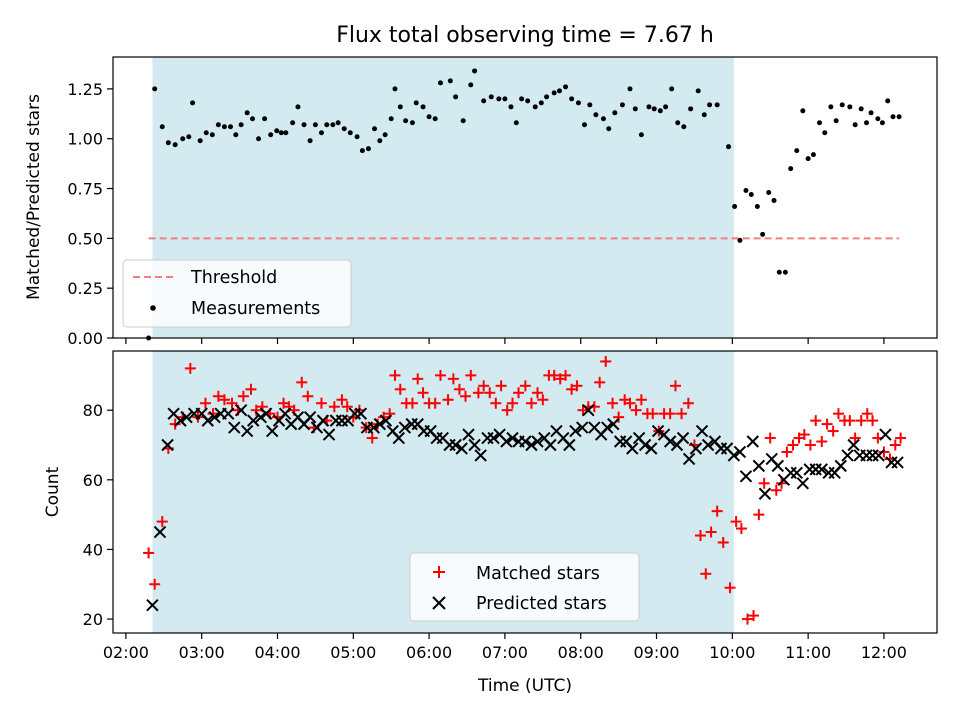 The width and height of the screenshot is (960, 725). Describe the element at coordinates (277, 652) in the screenshot. I see `x-tick-label: 04:00` at that location.